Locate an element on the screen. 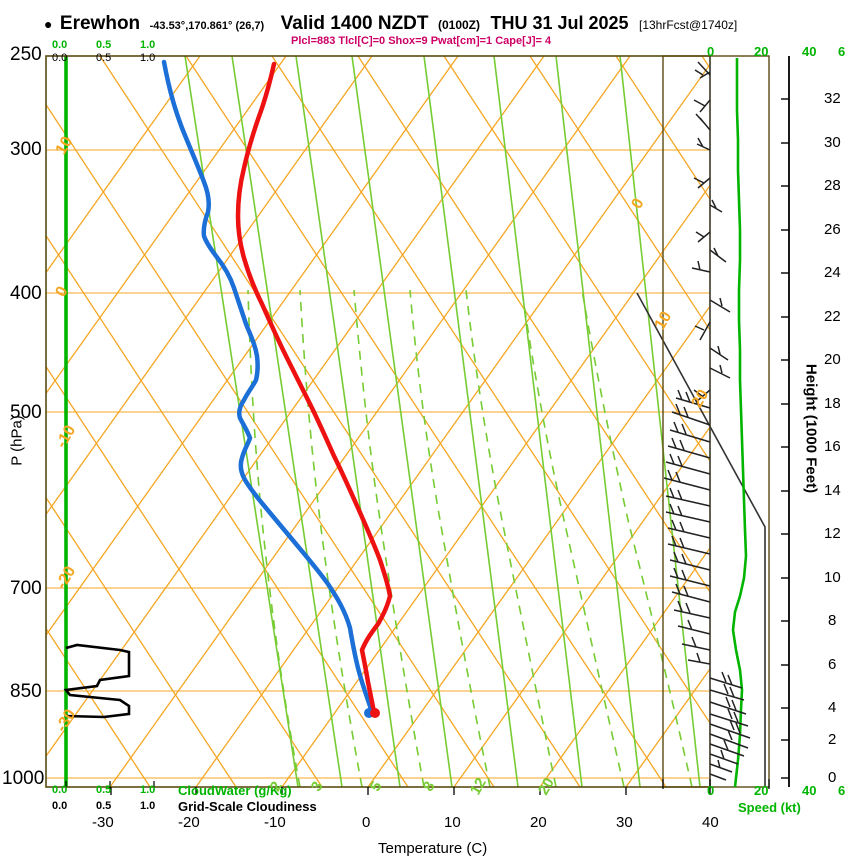  cloudiness-tick-0: 0.0 is located at coordinates (60, 806).